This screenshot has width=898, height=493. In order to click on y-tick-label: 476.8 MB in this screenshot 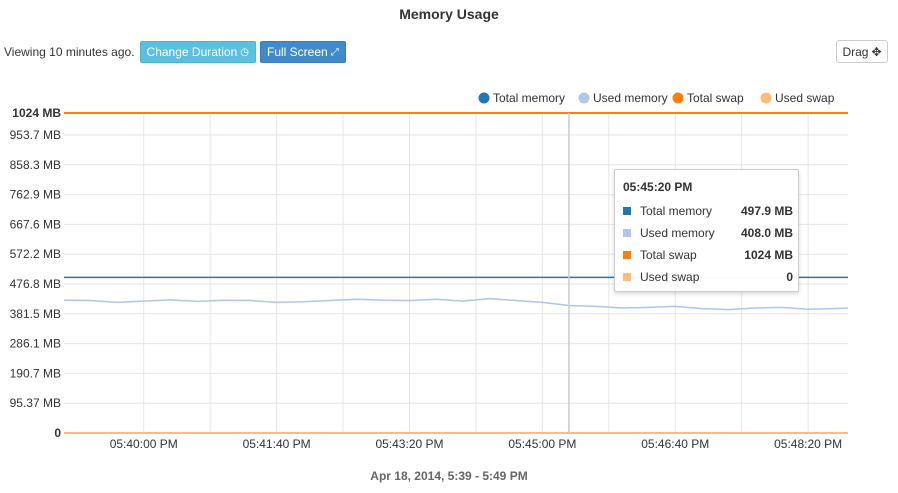, I will do `click(35, 284)`.